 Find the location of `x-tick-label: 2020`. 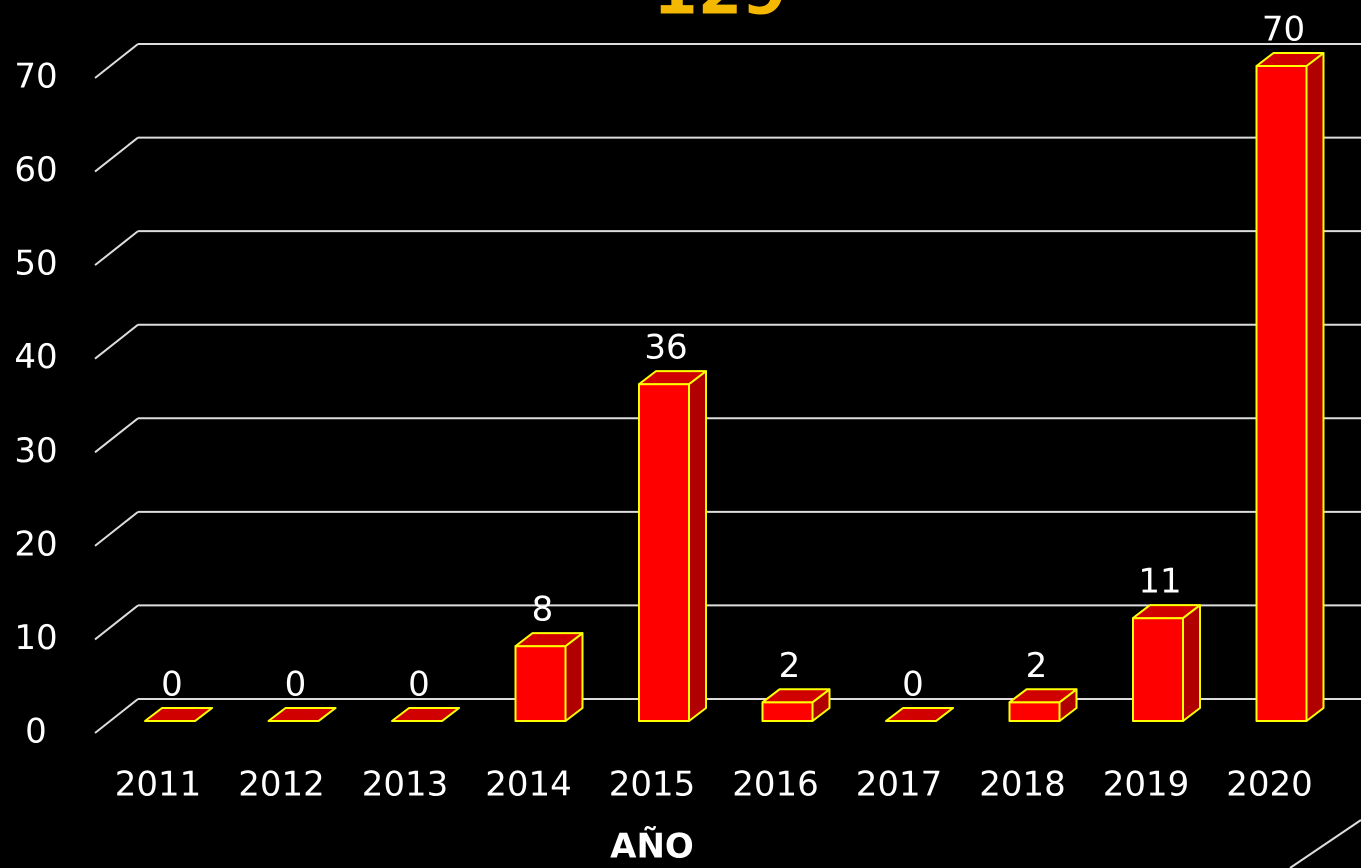

x-tick-label: 2020 is located at coordinates (1269, 785).